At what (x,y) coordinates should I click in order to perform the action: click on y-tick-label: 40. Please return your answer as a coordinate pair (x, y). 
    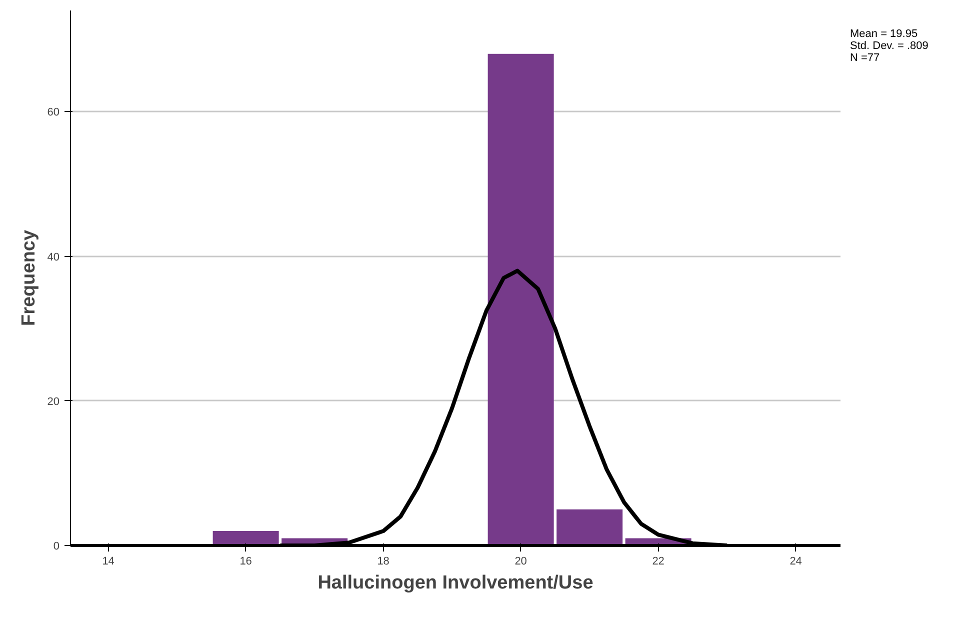
    Looking at the image, I should click on (53, 257).